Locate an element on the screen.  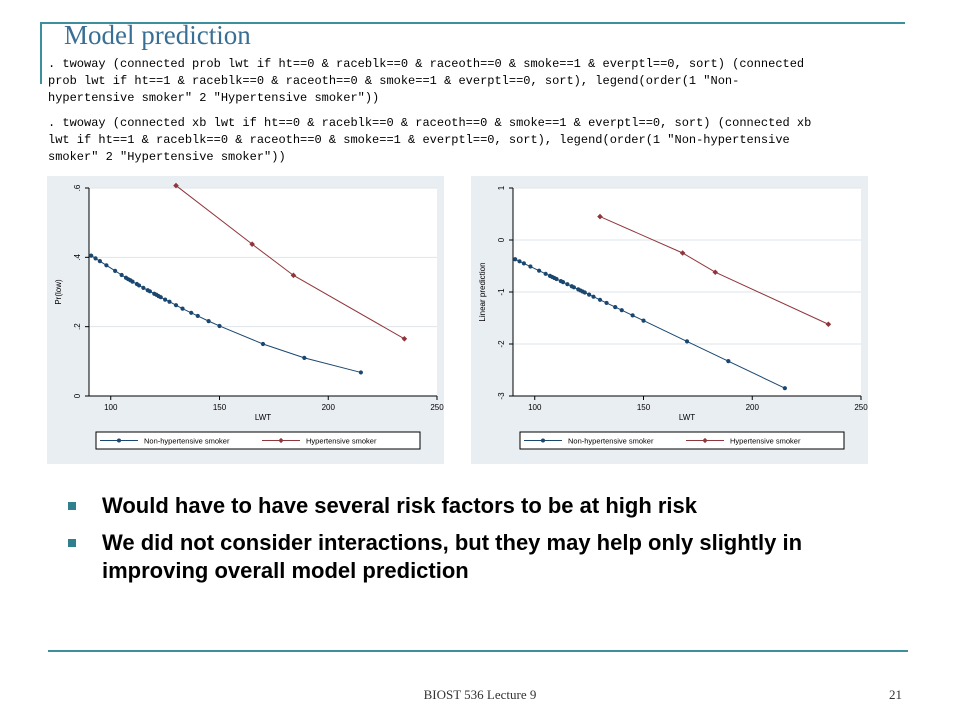
y-tick-label: .6 is located at coordinates (77, 187).